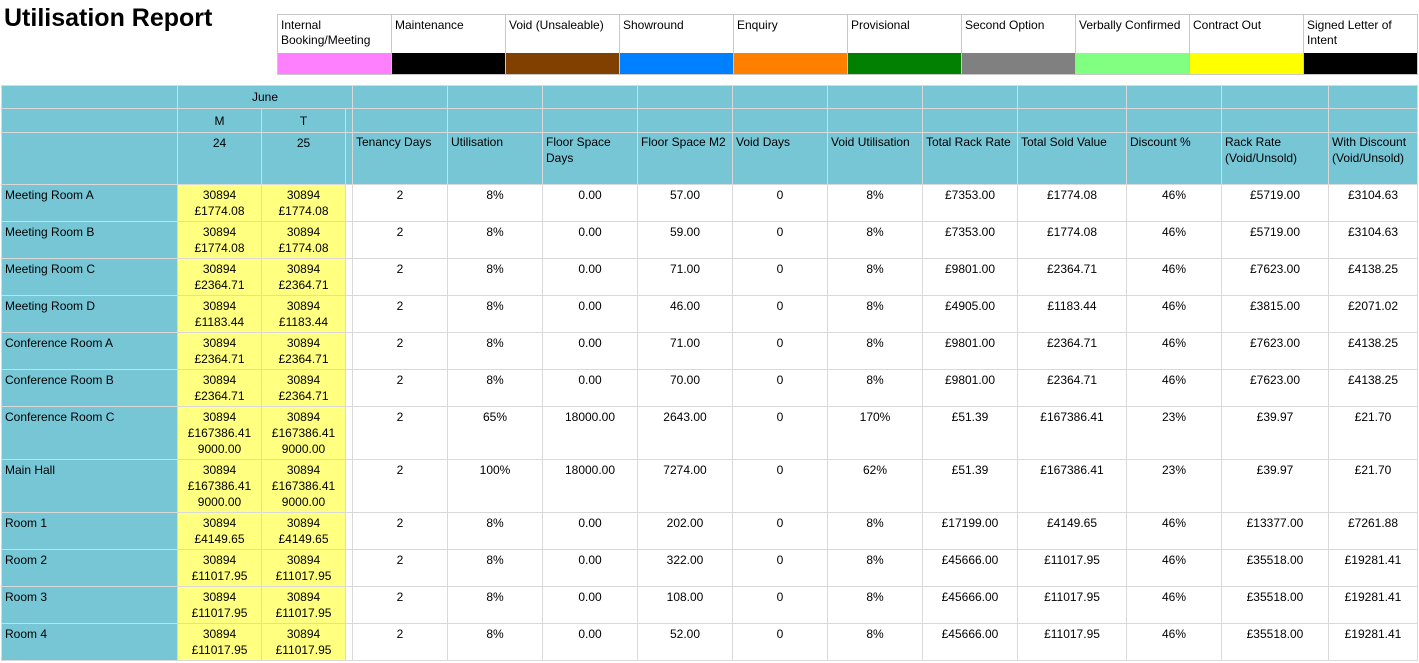 This screenshot has width=1419, height=663. What do you see at coordinates (303, 576) in the screenshot?
I see `booking-value: £11017.95` at bounding box center [303, 576].